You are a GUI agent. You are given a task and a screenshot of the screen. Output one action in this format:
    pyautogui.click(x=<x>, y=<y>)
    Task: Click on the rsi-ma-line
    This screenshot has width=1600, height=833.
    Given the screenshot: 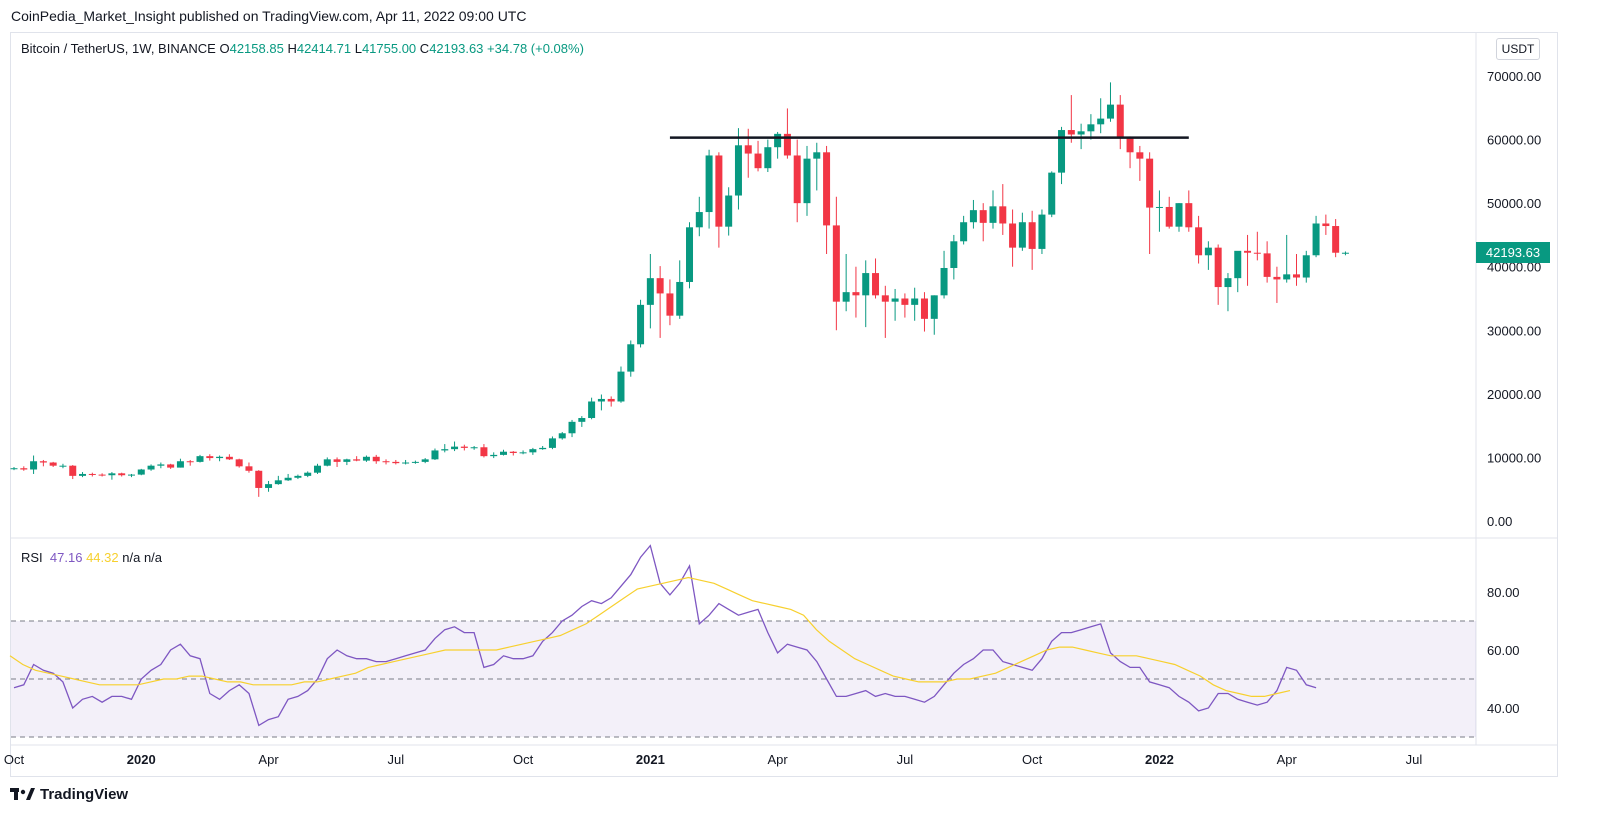 What is the action you would take?
    pyautogui.click(x=650, y=637)
    